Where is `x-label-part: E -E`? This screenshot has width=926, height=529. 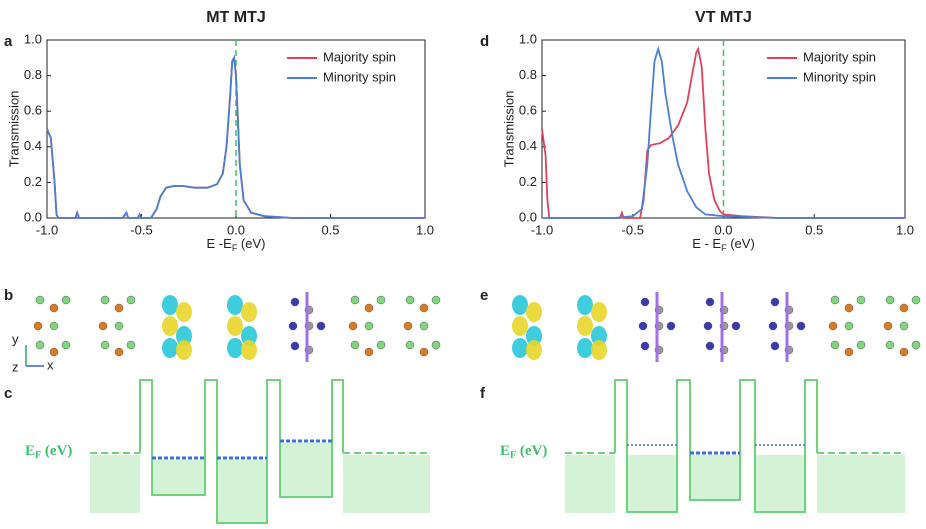 x-label-part: E -E is located at coordinates (220, 243).